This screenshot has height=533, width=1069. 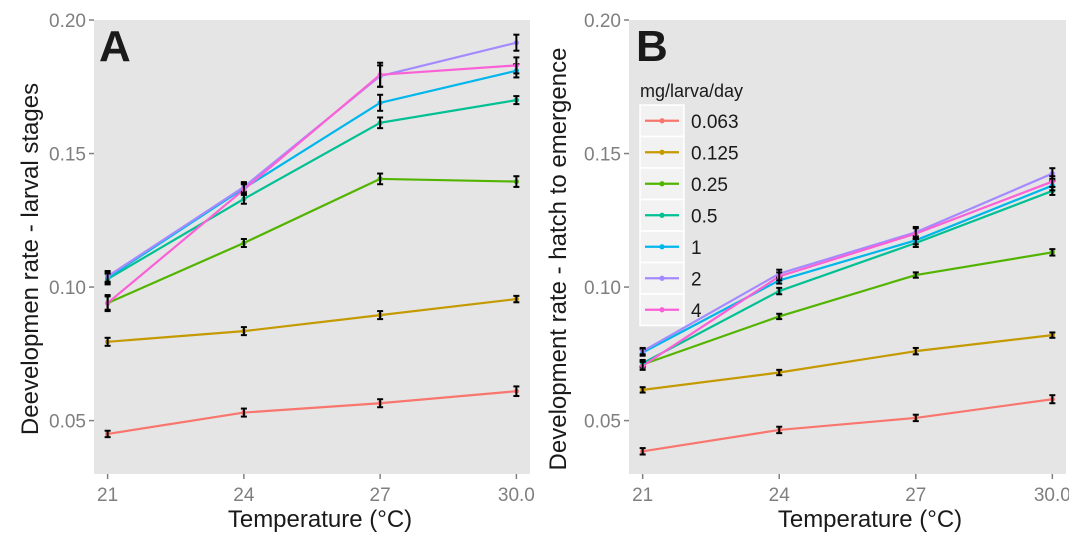 I want to click on legend-label: 4, so click(x=696, y=311).